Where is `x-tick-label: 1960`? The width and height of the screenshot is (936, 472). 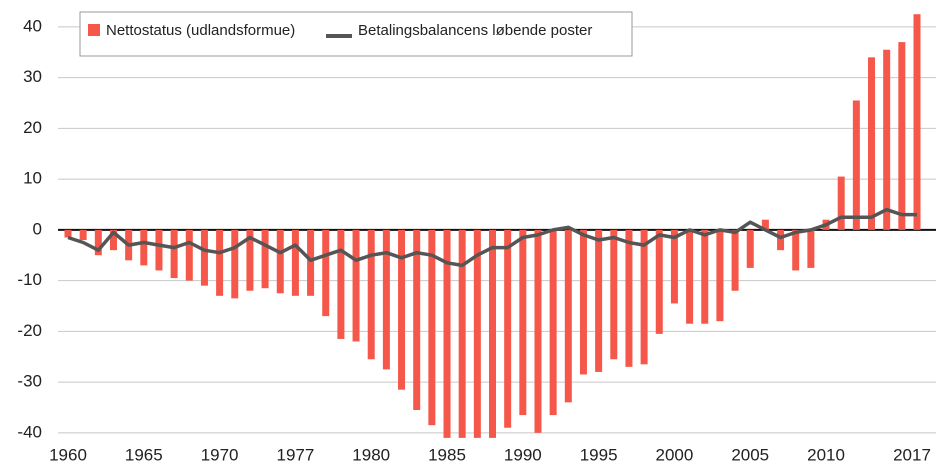 x-tick-label: 1960 is located at coordinates (68, 454).